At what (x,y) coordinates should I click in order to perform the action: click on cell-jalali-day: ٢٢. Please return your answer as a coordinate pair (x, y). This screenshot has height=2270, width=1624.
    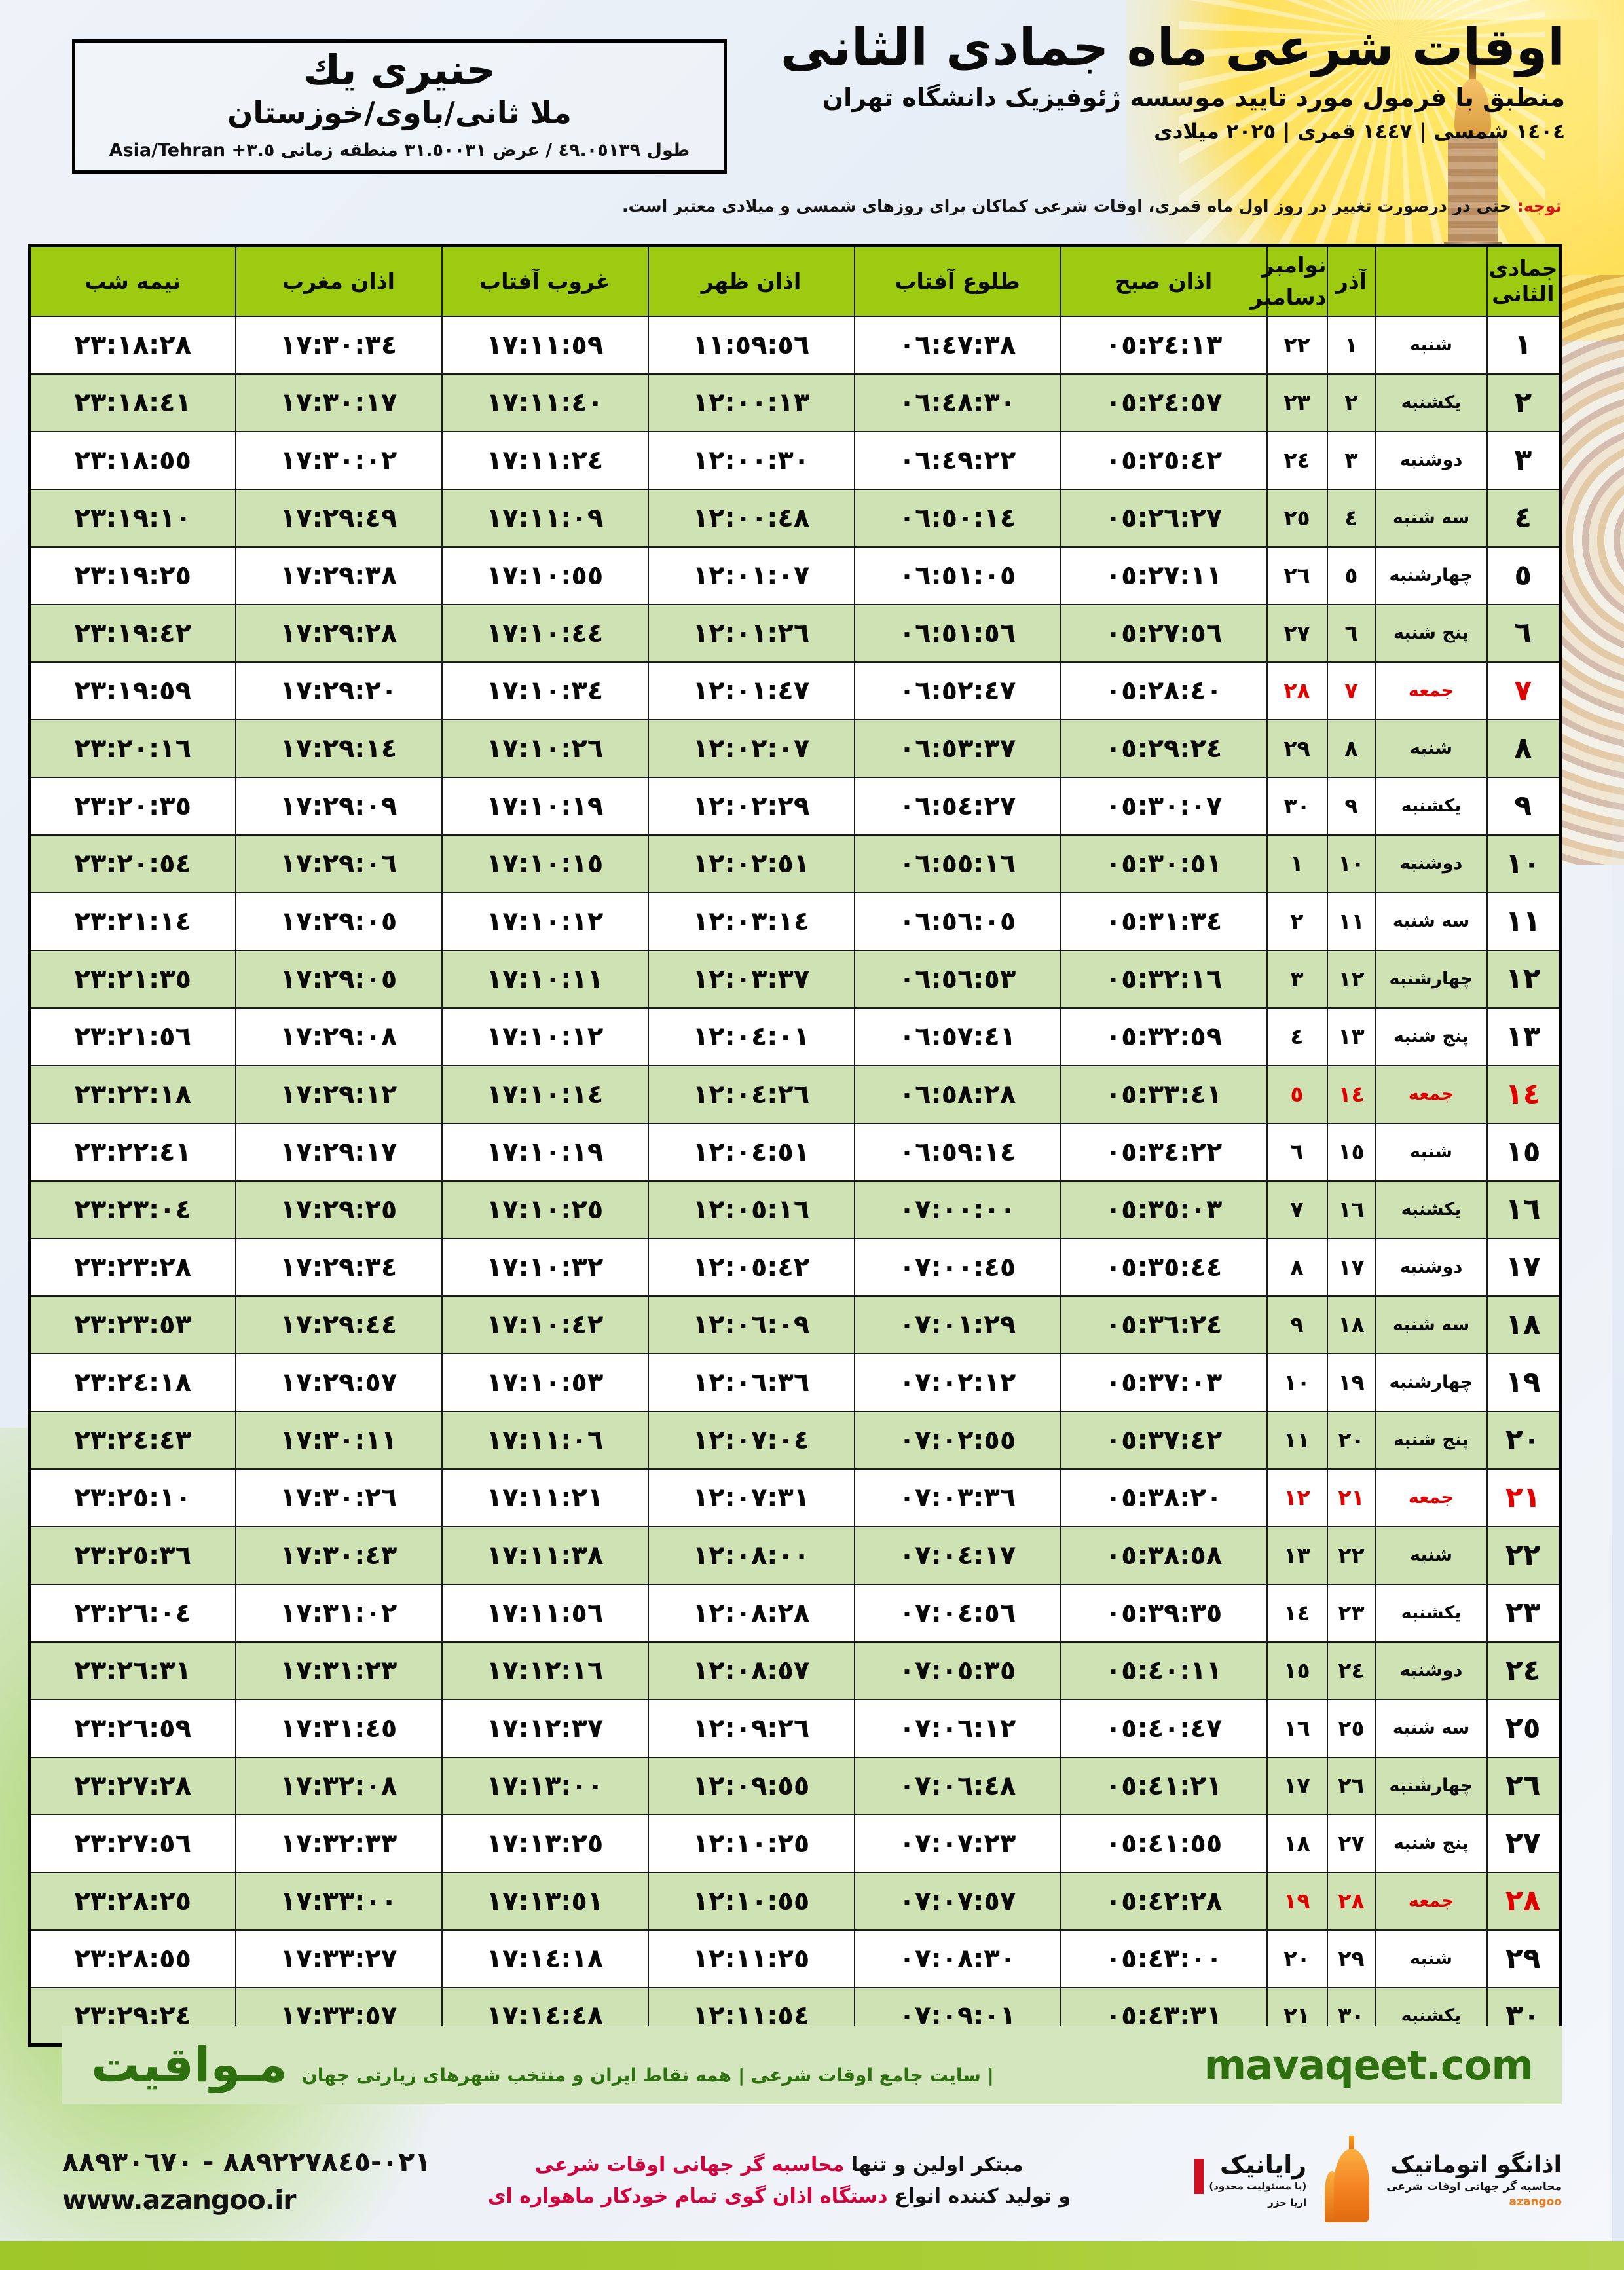
    Looking at the image, I should click on (1351, 1555).